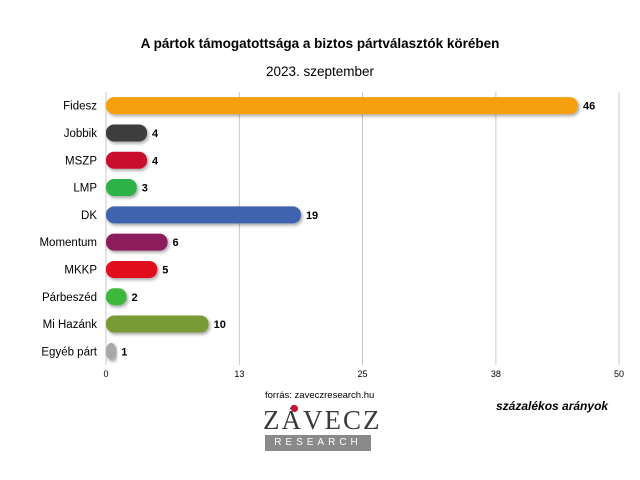 The image size is (640, 480). I want to click on category-label: LMP, so click(85, 189).